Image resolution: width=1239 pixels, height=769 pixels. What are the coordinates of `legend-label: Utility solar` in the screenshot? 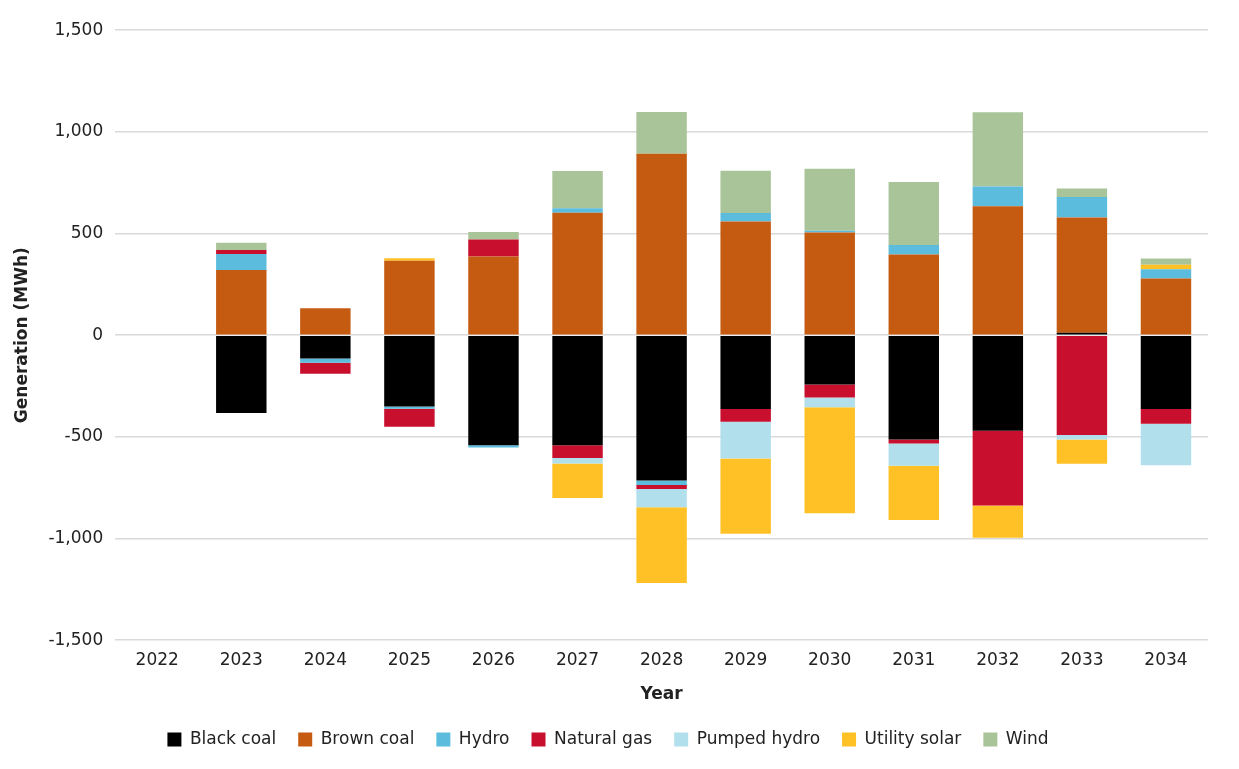 It's located at (913, 737).